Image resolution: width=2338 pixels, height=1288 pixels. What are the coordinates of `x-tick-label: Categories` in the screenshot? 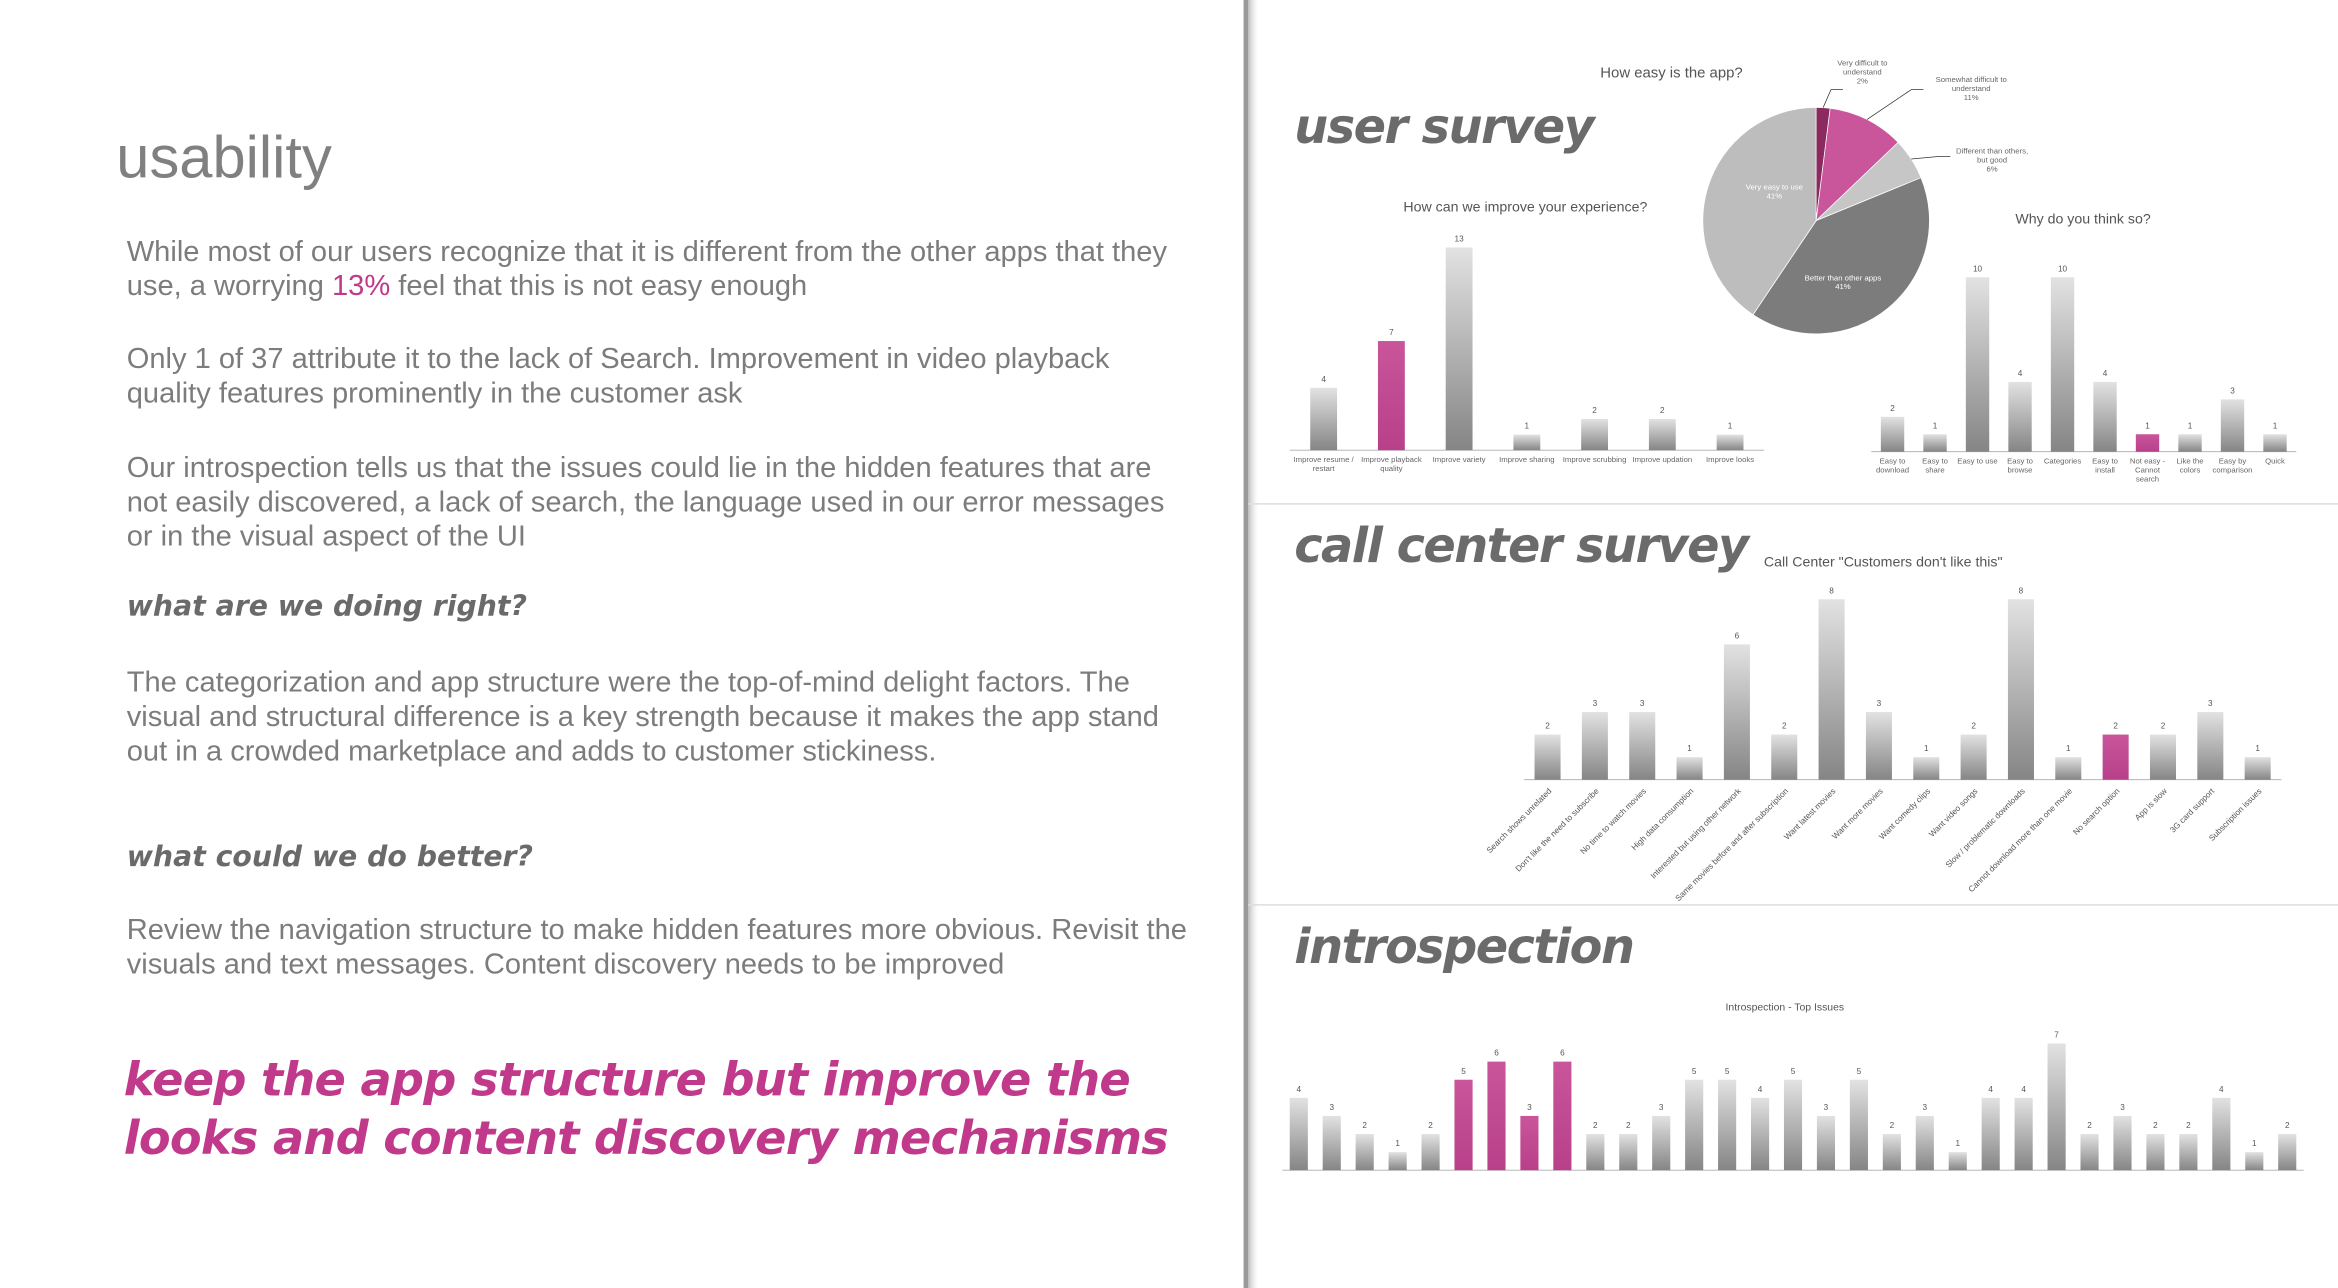 It's located at (2063, 462).